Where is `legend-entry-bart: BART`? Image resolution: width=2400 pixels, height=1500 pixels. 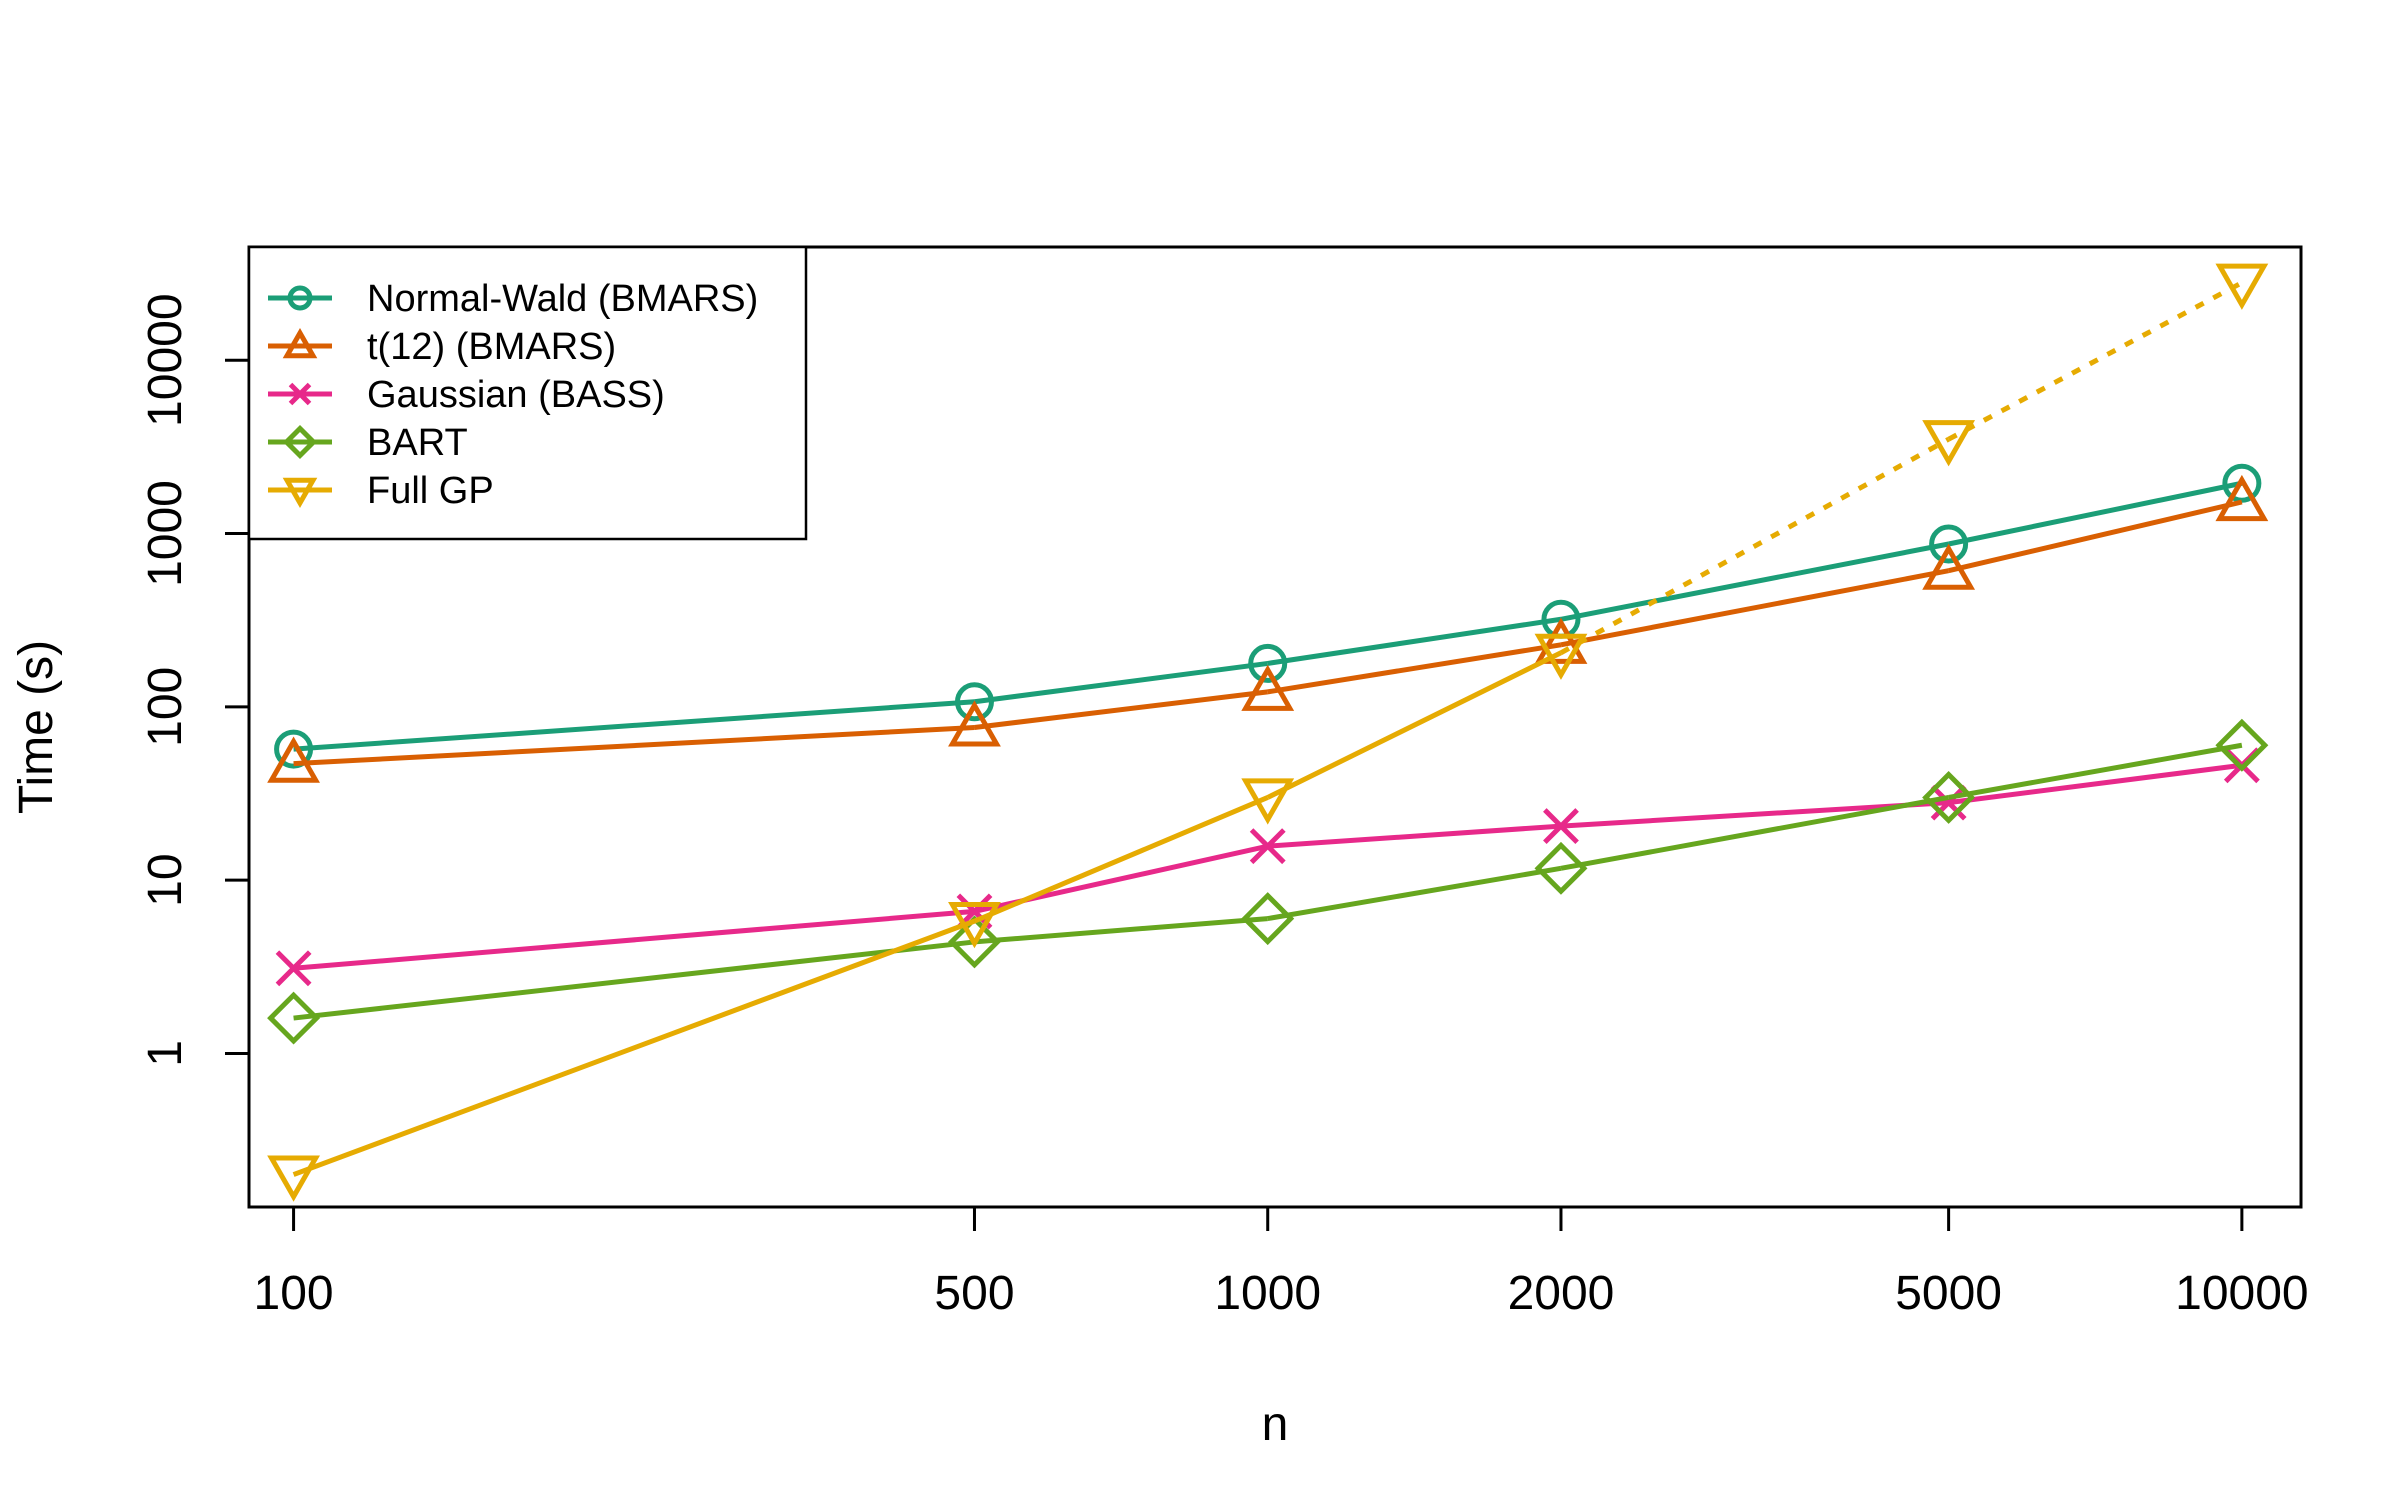
legend-entry-bart: BART is located at coordinates (368, 443).